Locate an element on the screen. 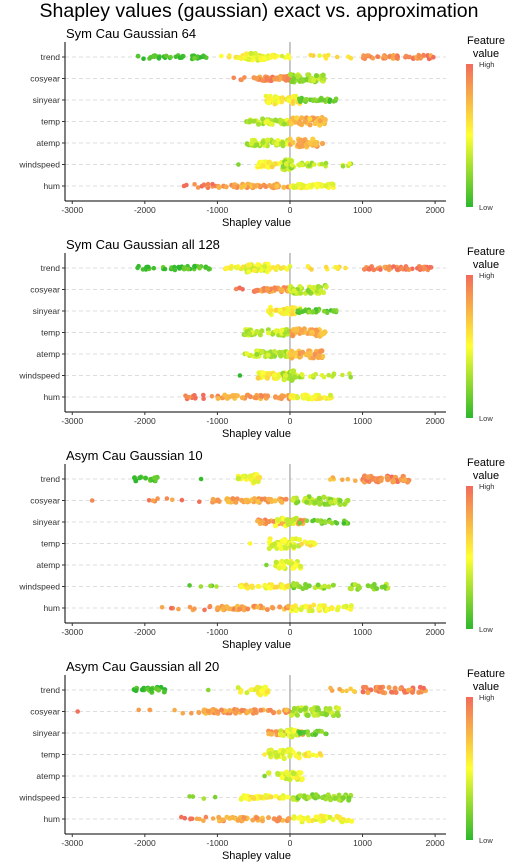  y-tick-label: windspeed is located at coordinates (39, 587).